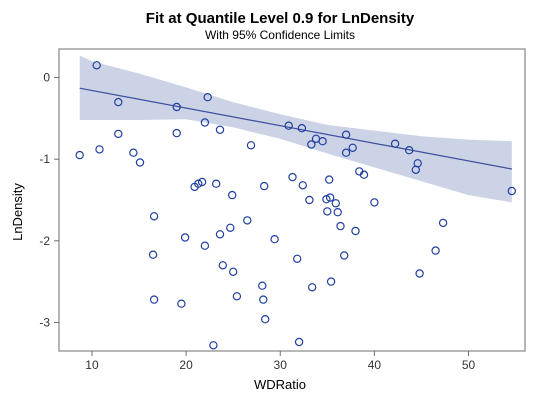 The width and height of the screenshot is (540, 405). I want to click on y-axis-label: LnDensity, so click(17, 212).